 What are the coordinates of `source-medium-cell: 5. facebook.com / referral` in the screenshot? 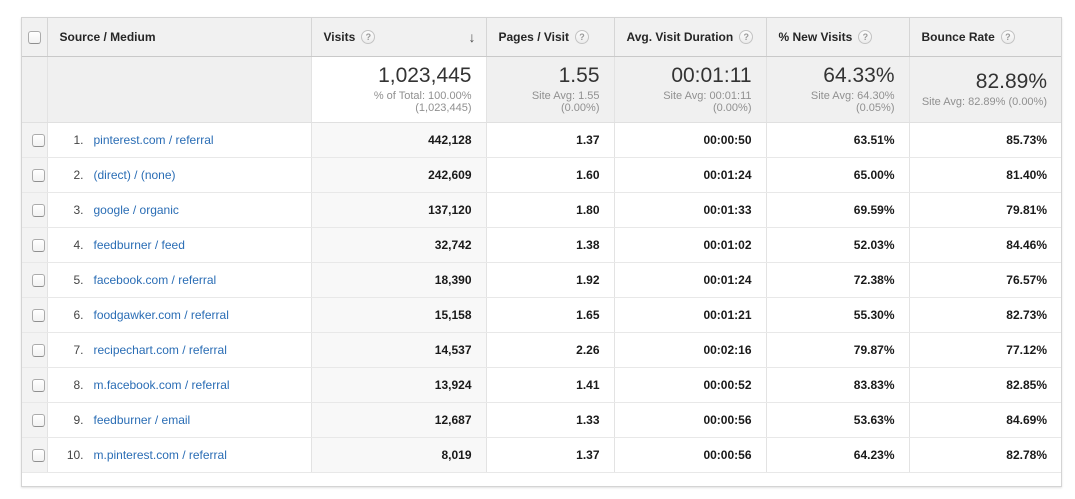 It's located at (178, 280).